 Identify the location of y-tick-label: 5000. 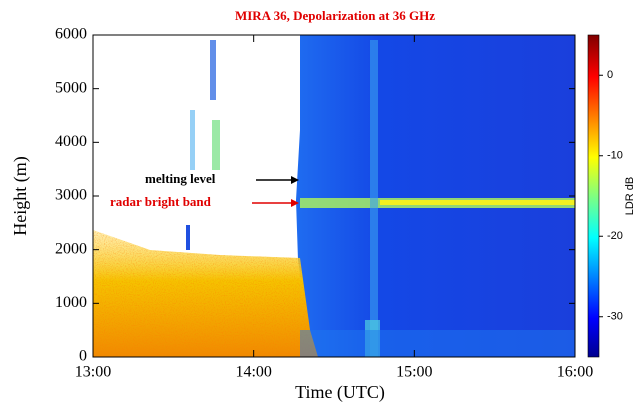
(71, 87).